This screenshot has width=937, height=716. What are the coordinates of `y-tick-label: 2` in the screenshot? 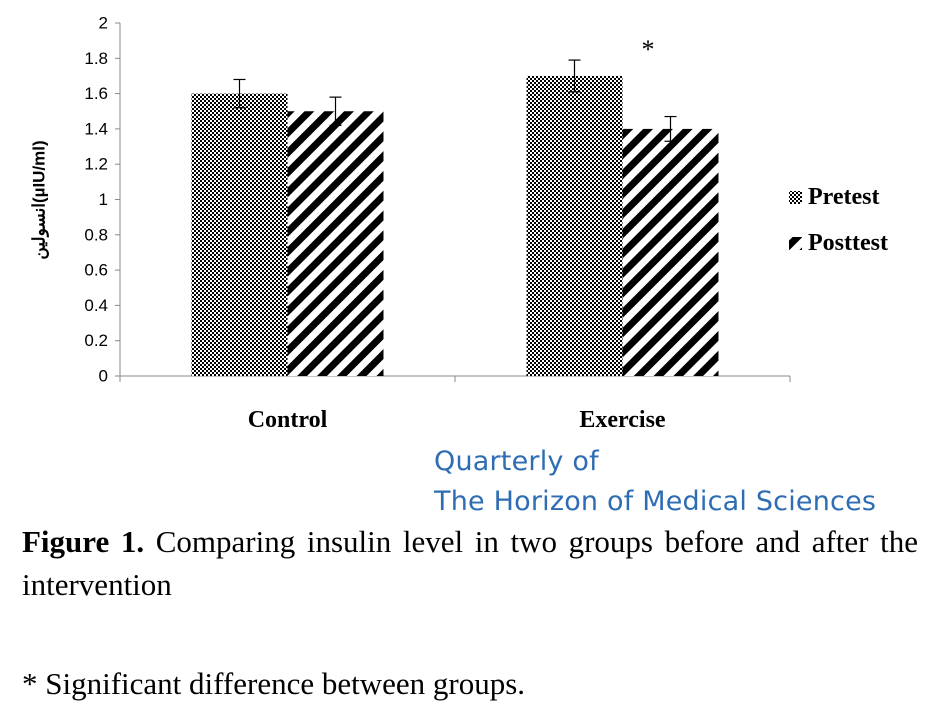 It's located at (103, 23).